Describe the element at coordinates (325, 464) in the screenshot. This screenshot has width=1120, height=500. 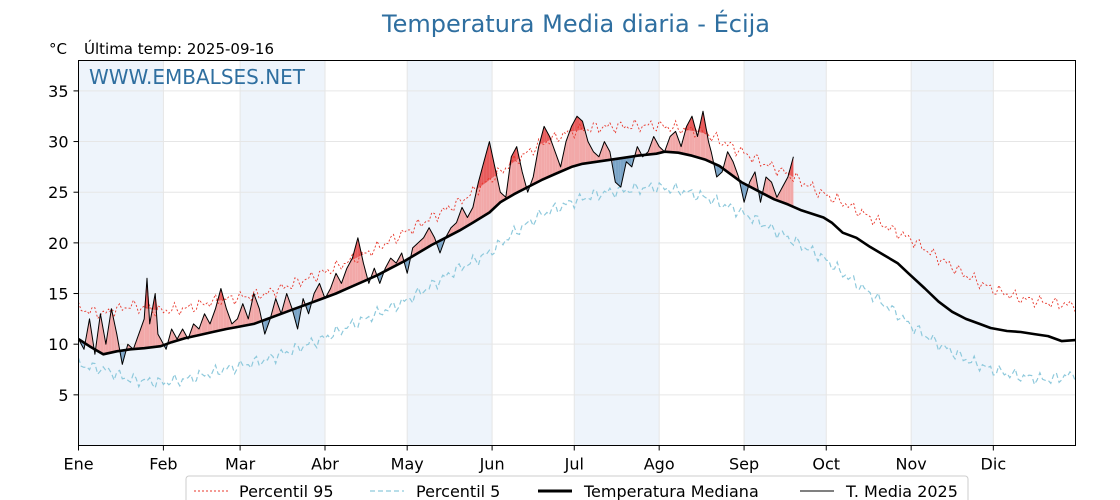
I see `x-tick-label-Abr: Abr` at that location.